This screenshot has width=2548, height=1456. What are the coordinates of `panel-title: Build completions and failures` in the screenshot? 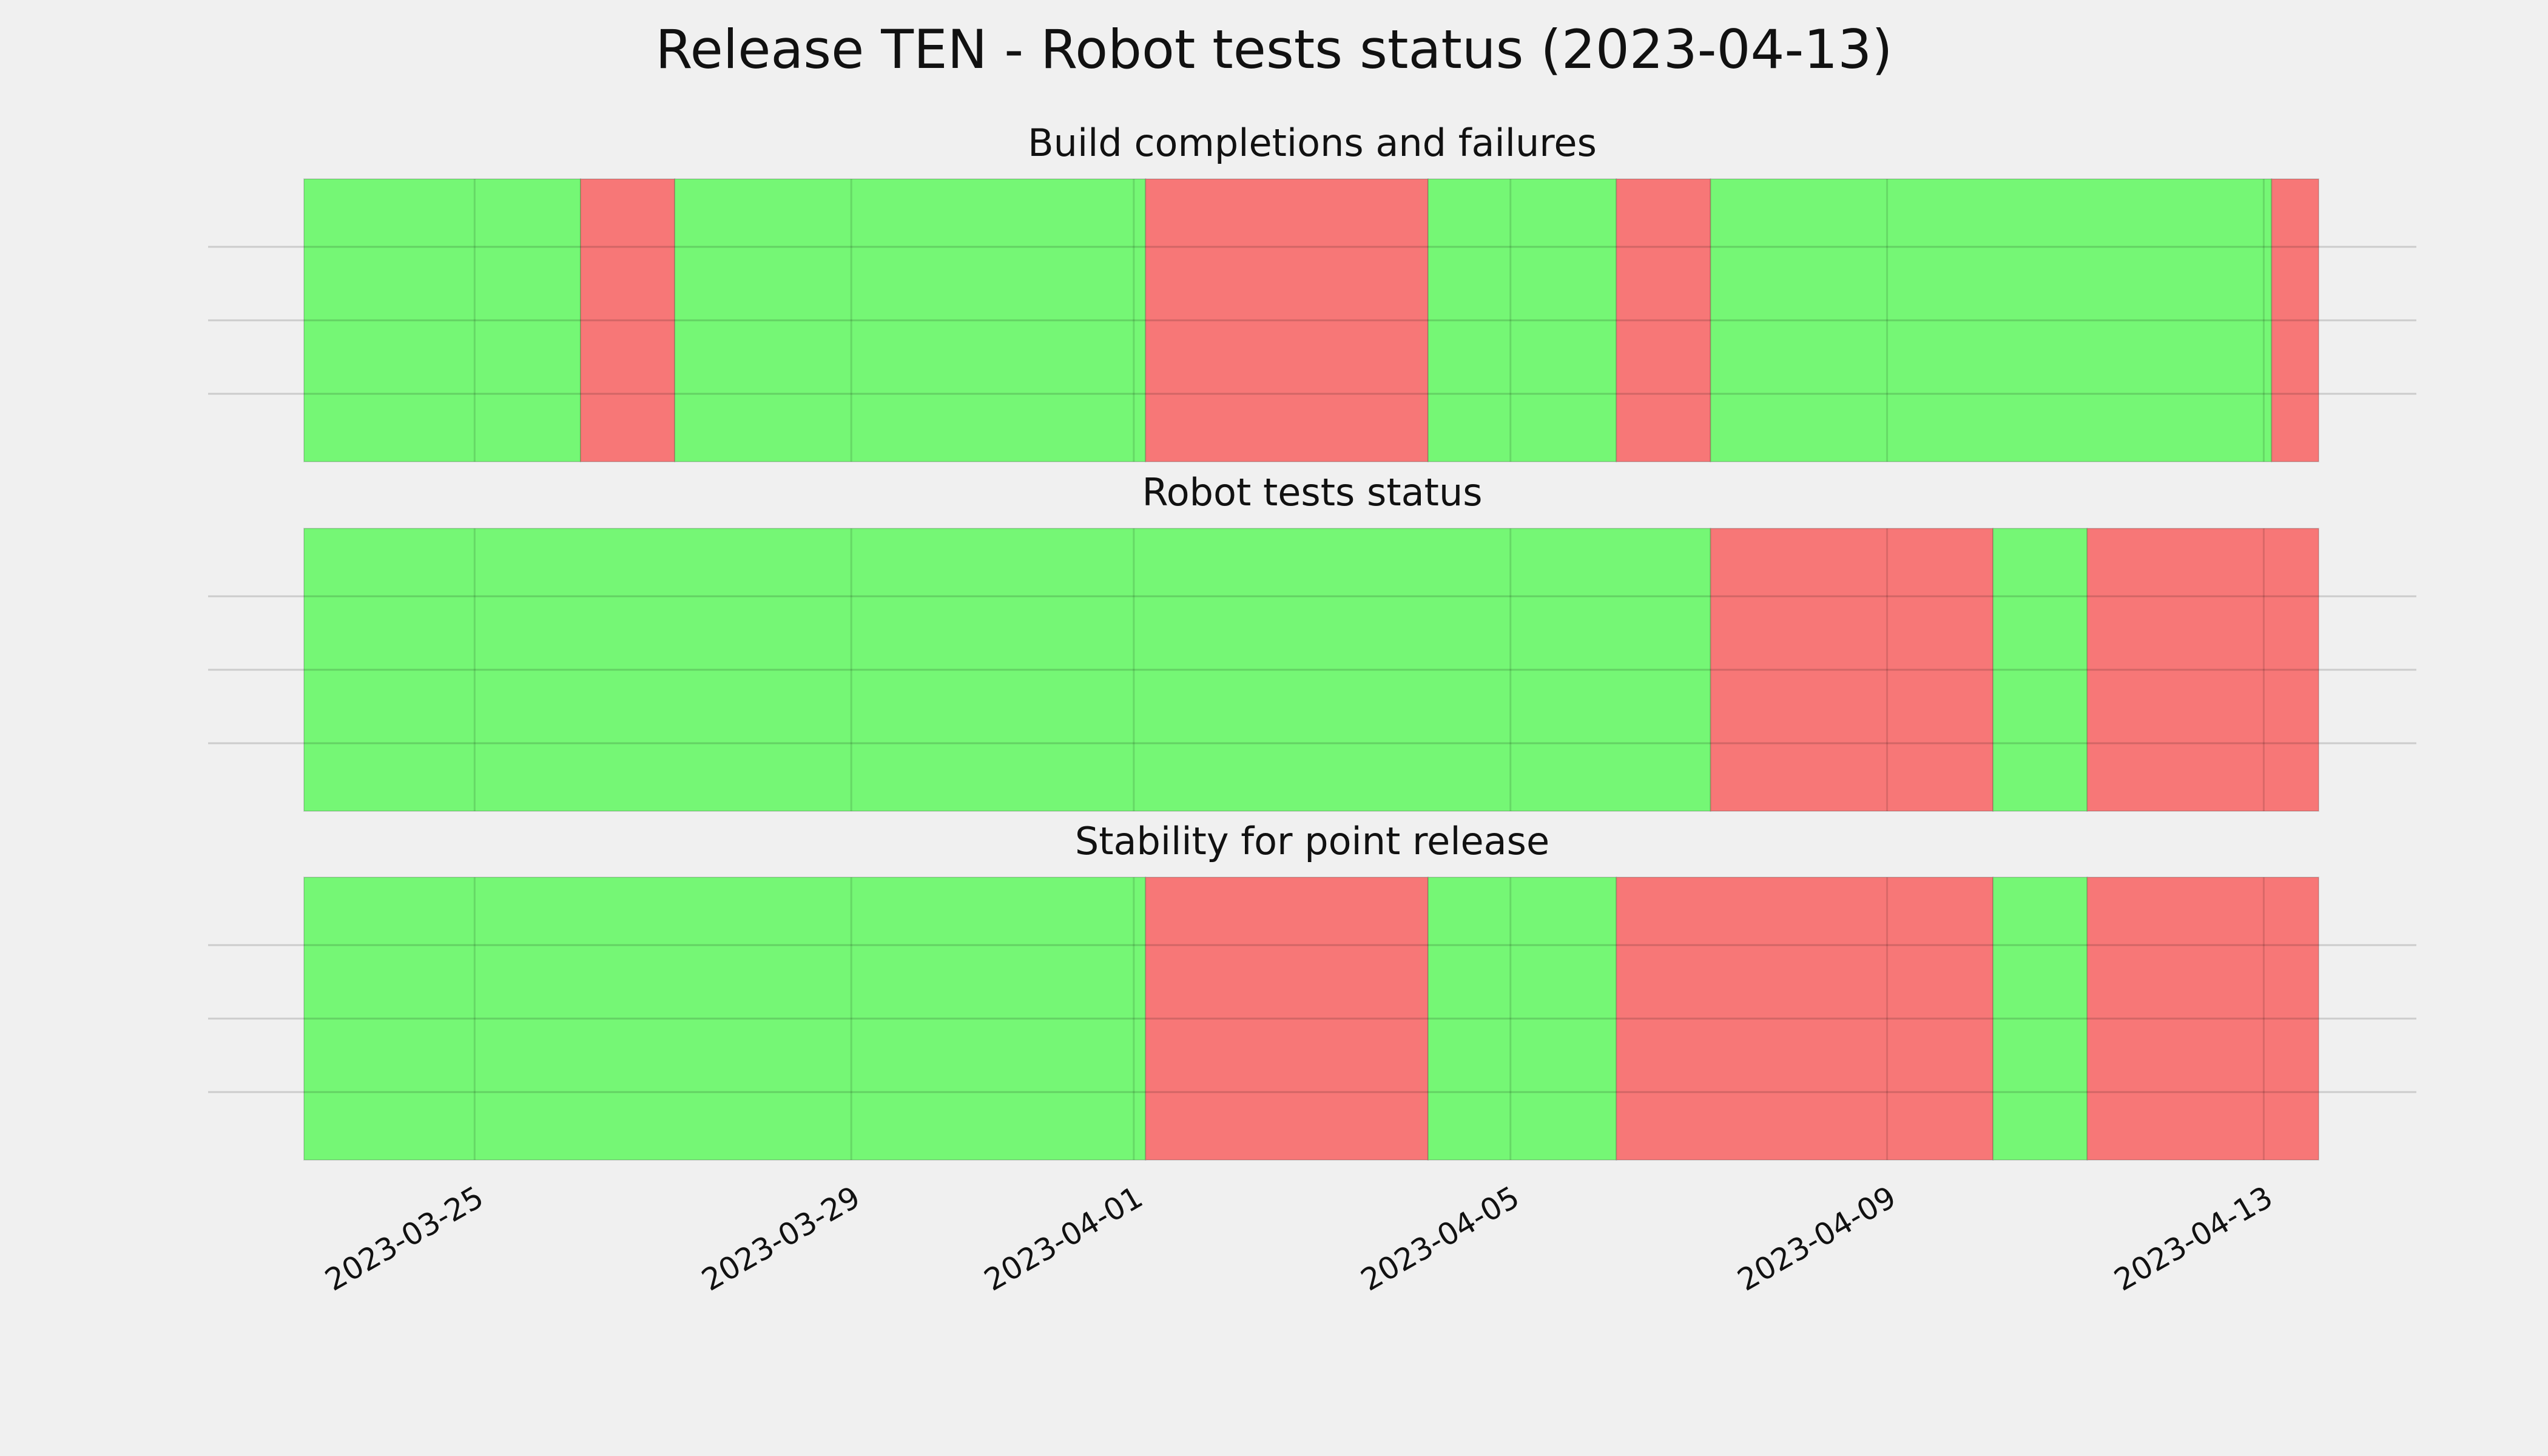 It's located at (1312, 143).